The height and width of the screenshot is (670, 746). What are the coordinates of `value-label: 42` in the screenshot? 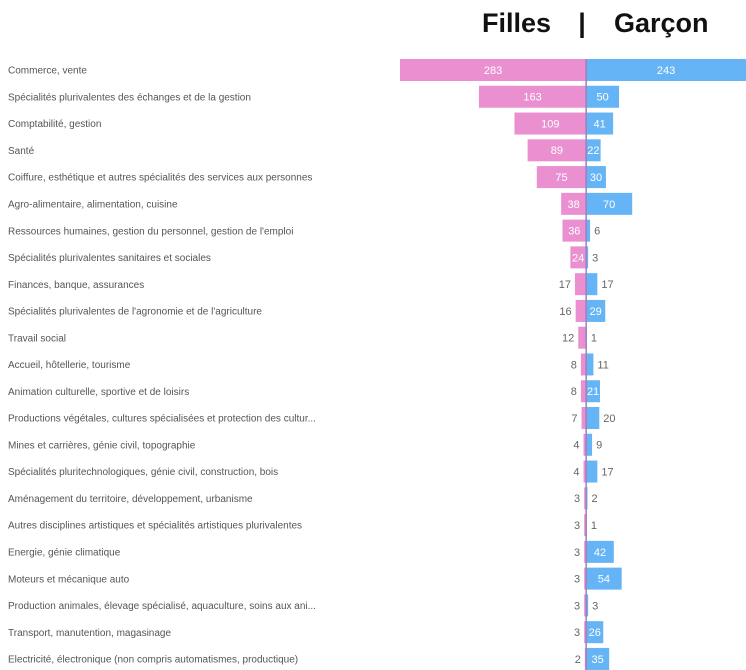 It's located at (600, 553).